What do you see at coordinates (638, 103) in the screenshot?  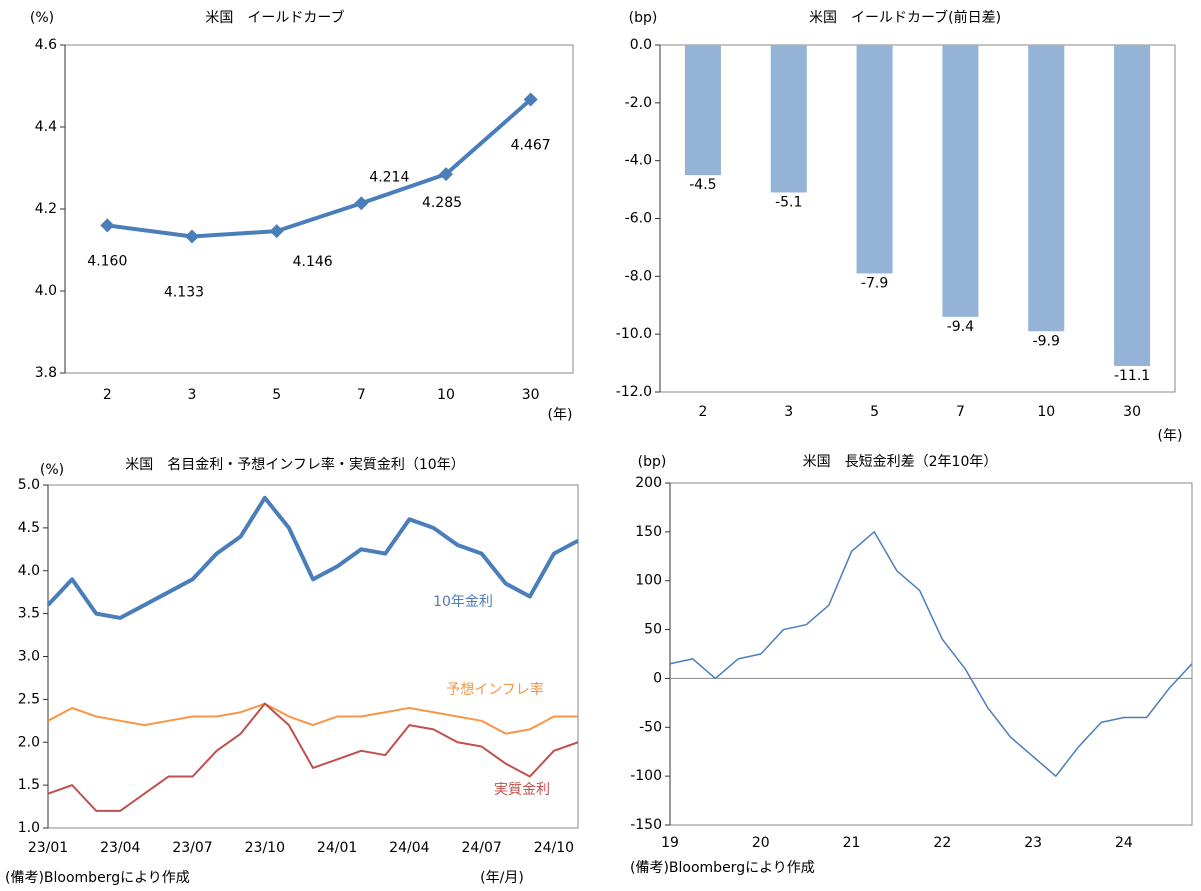 I see `y-tick-label: -2.0` at bounding box center [638, 103].